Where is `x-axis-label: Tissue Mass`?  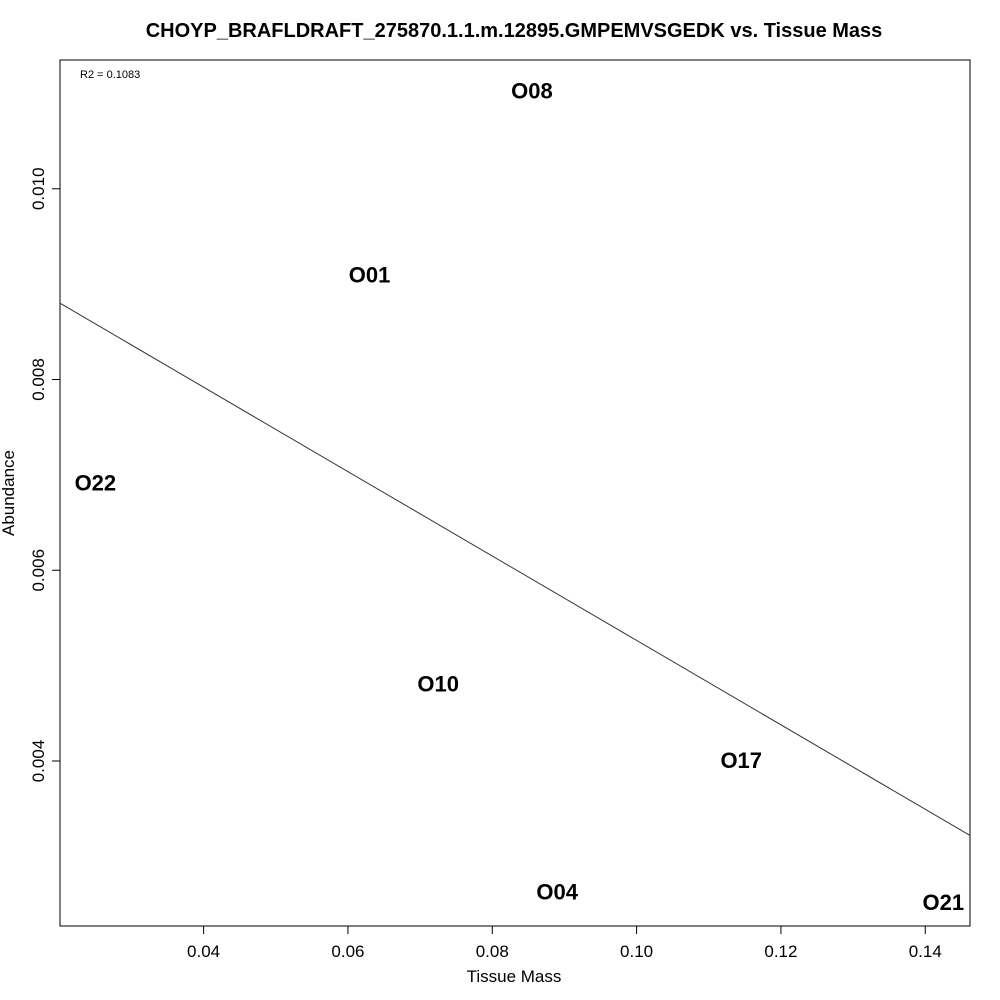
x-axis-label: Tissue Mass is located at coordinates (514, 976).